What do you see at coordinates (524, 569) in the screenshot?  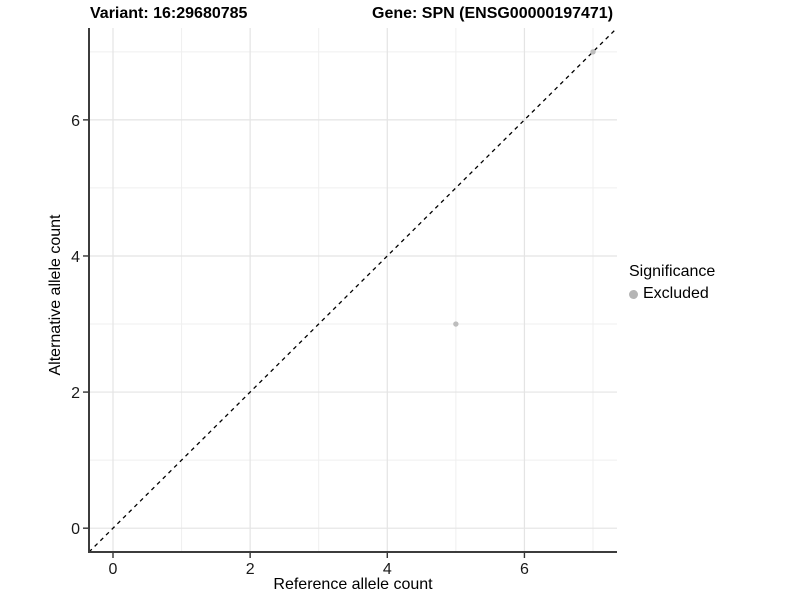 I see `x-tick-label: 6` at bounding box center [524, 569].